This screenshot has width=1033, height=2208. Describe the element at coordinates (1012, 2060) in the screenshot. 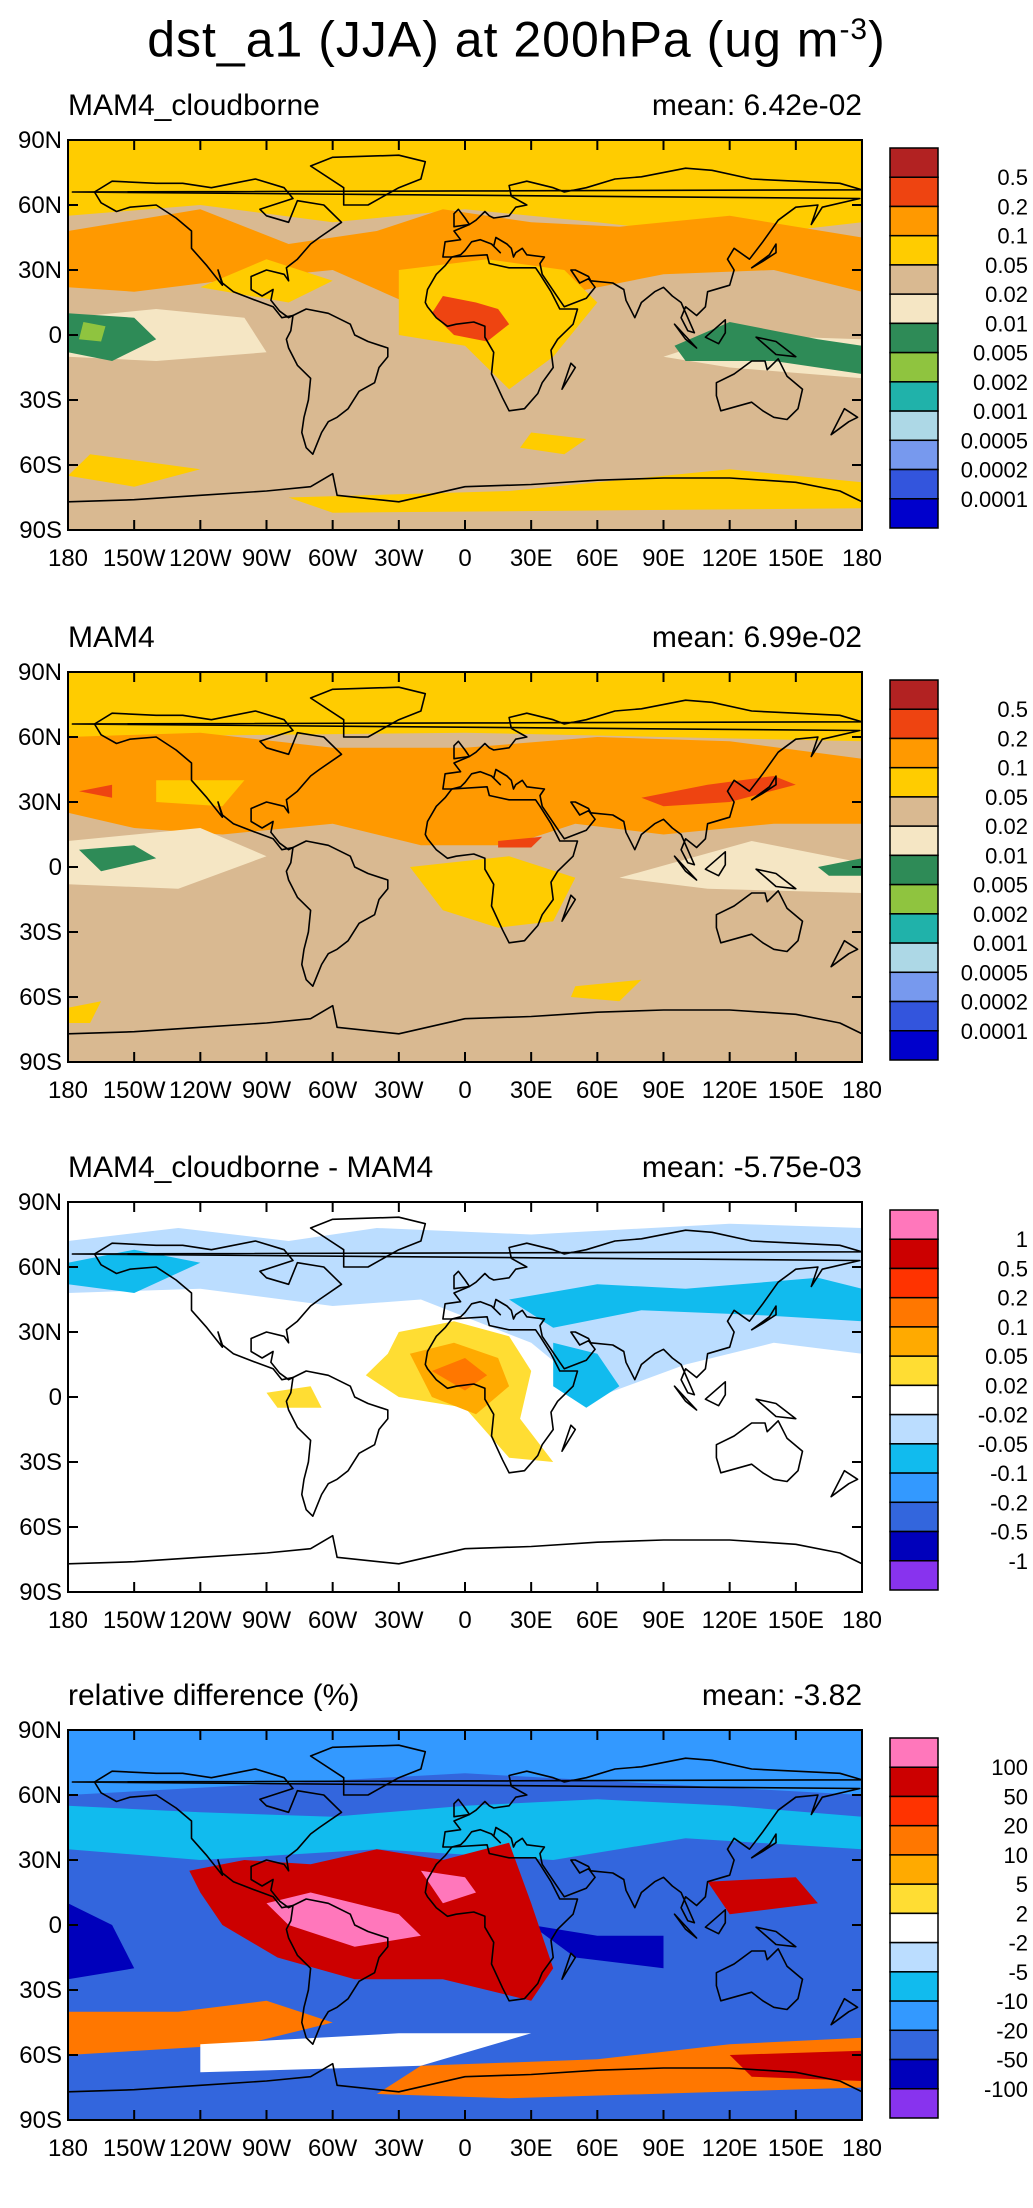

I see `colorbar-label: -50` at that location.